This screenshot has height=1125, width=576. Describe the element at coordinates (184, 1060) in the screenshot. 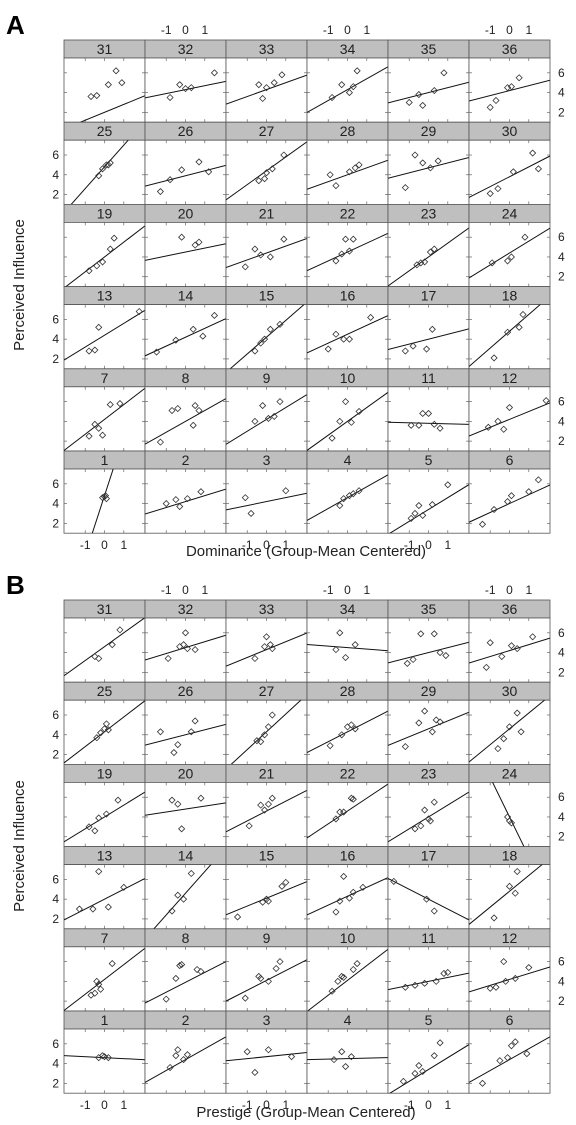

I see `figure-b-group-2-point` at that location.